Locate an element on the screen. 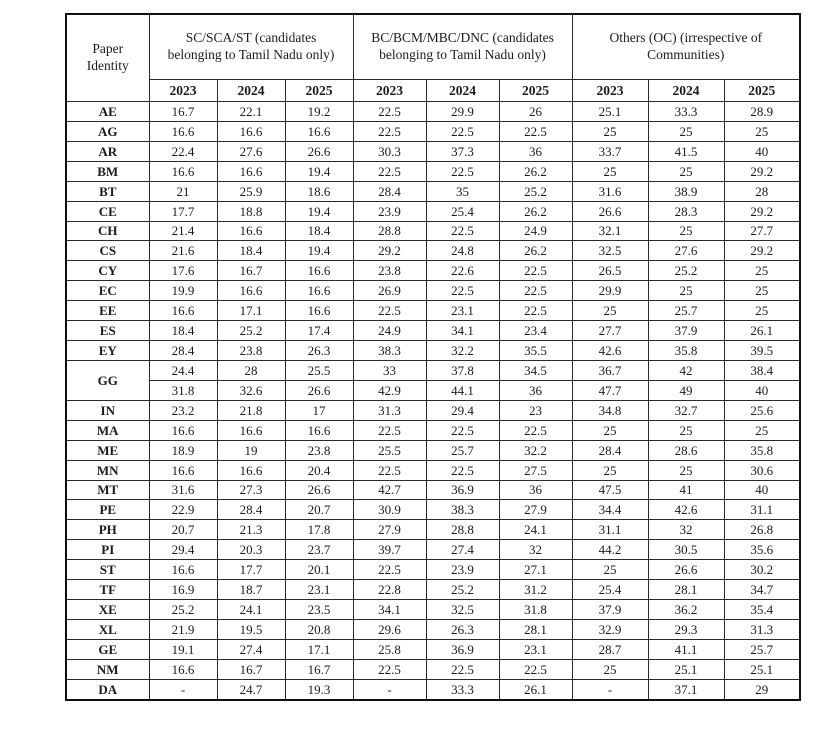 The height and width of the screenshot is (733, 814). table-row: EY 28.4 23.8 26.3 38.3 32.2 35.5 42.6 35.8 39.5 is located at coordinates (433, 350).